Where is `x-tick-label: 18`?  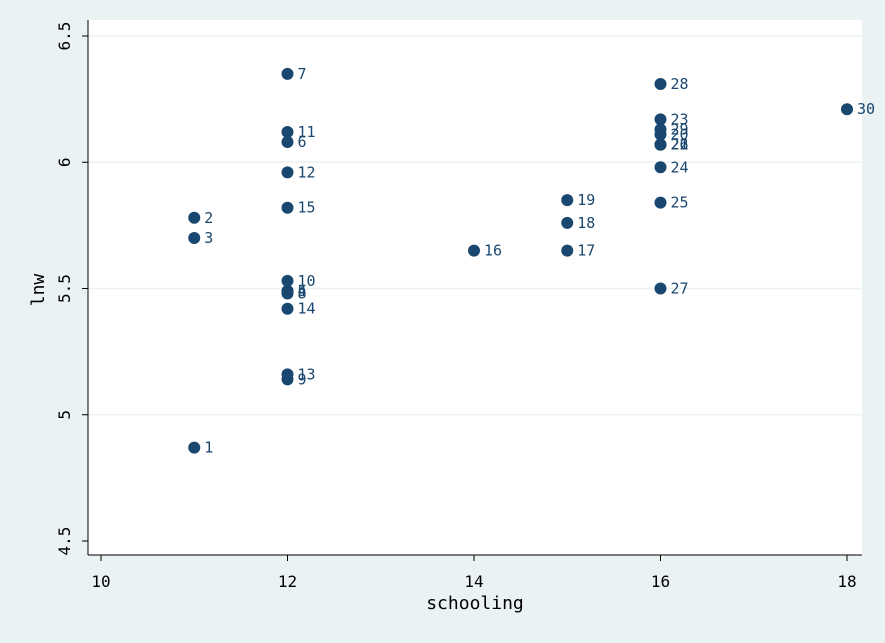
x-tick-label: 18 is located at coordinates (846, 581).